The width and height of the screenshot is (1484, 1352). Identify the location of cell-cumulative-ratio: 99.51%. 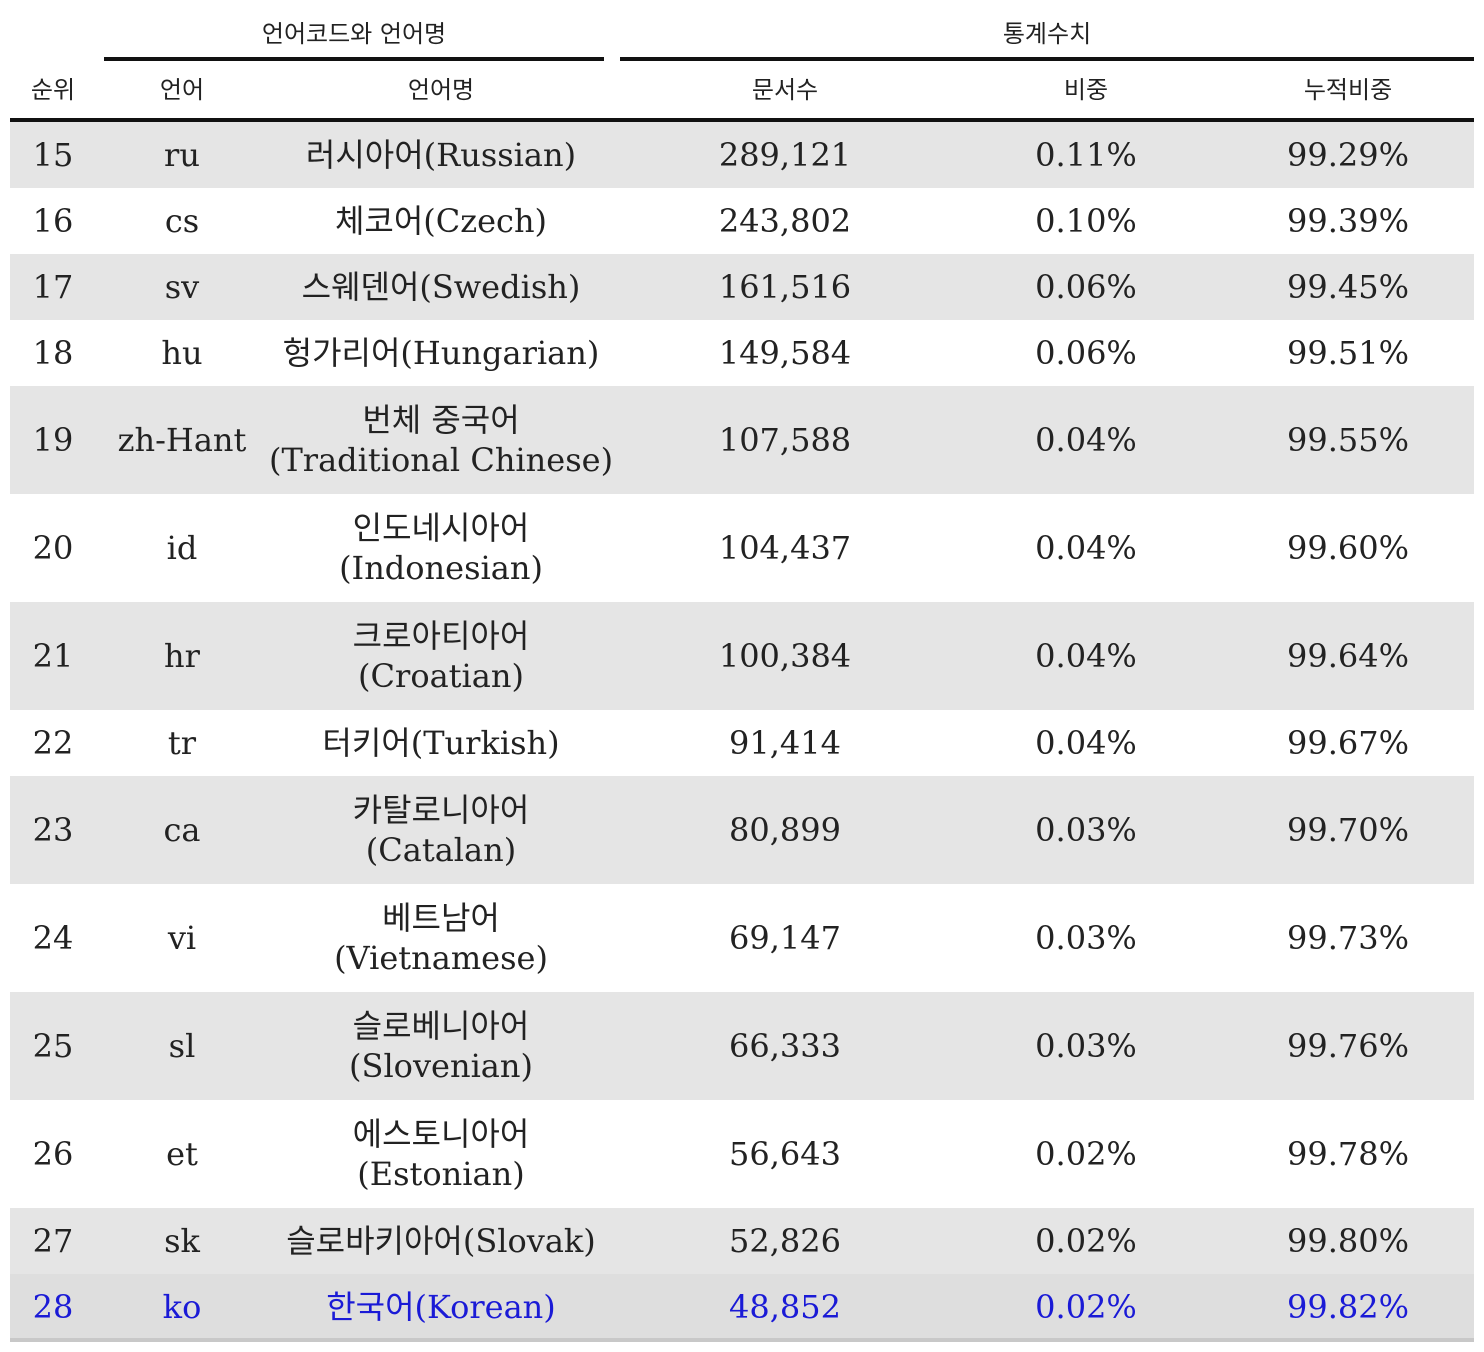
(1347, 353).